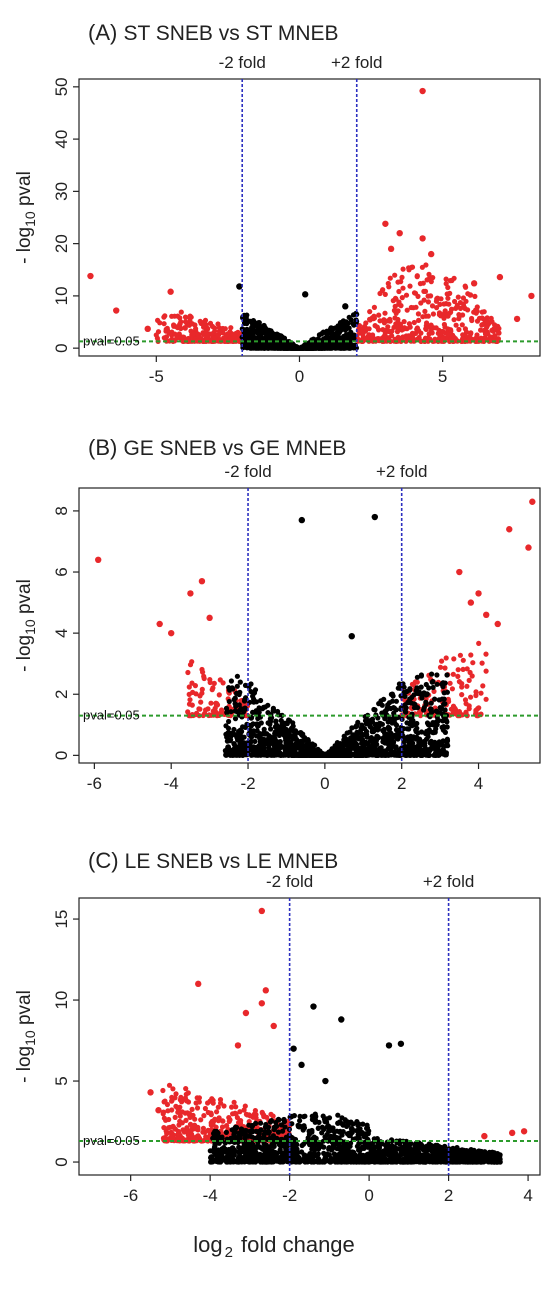  I want to click on y-tick-label: 6, so click(61, 571).